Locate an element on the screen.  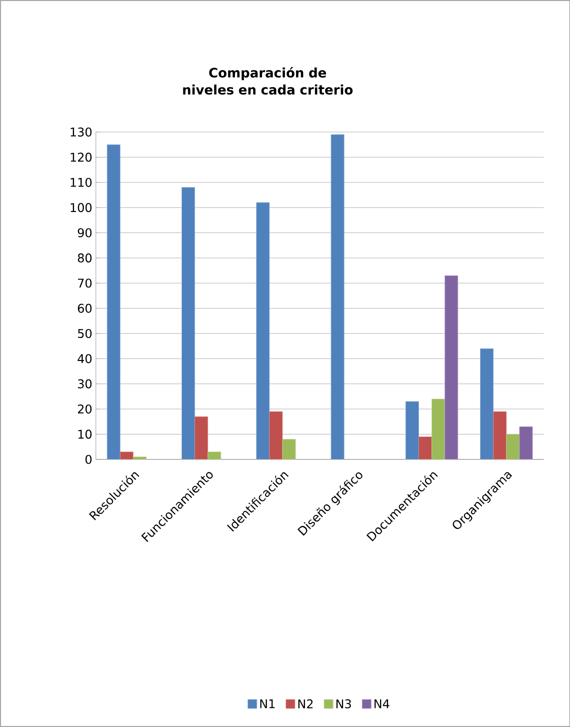
y-tick-label: 40 is located at coordinates (84, 359).